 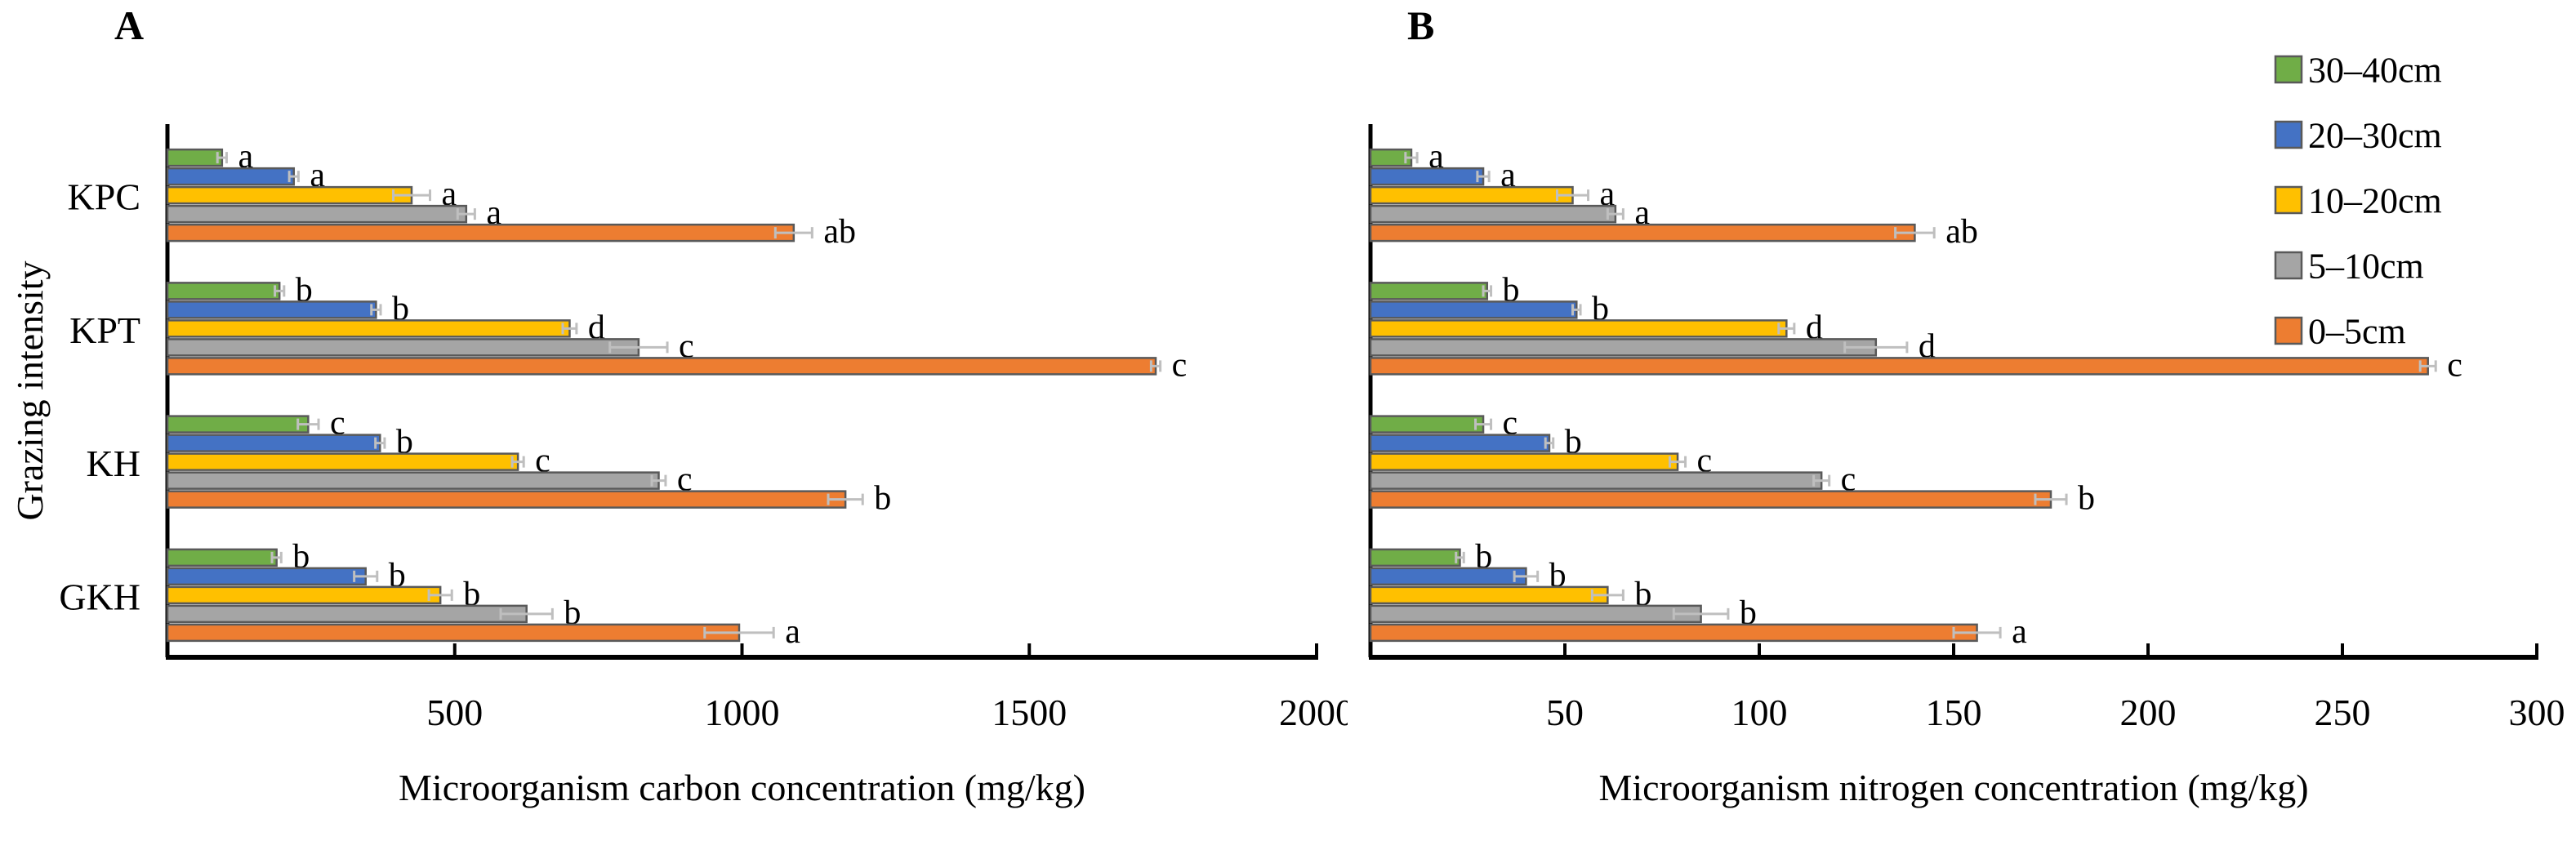 I want to click on legend-label: 10–20cm, so click(x=2375, y=200).